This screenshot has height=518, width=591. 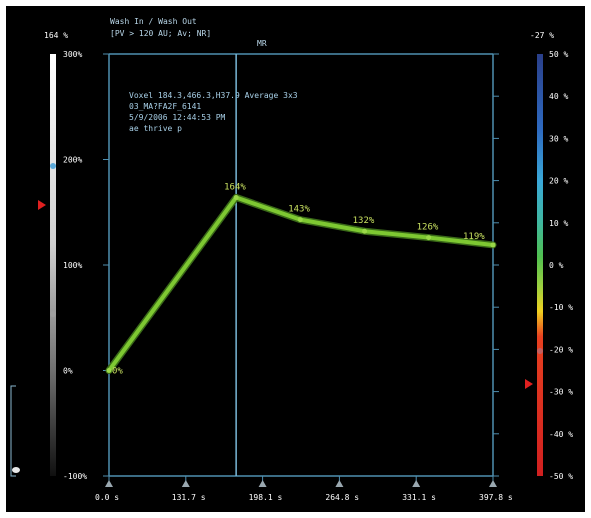 What do you see at coordinates (542, 35) in the screenshot?
I see `right-top-label: -27 %` at bounding box center [542, 35].